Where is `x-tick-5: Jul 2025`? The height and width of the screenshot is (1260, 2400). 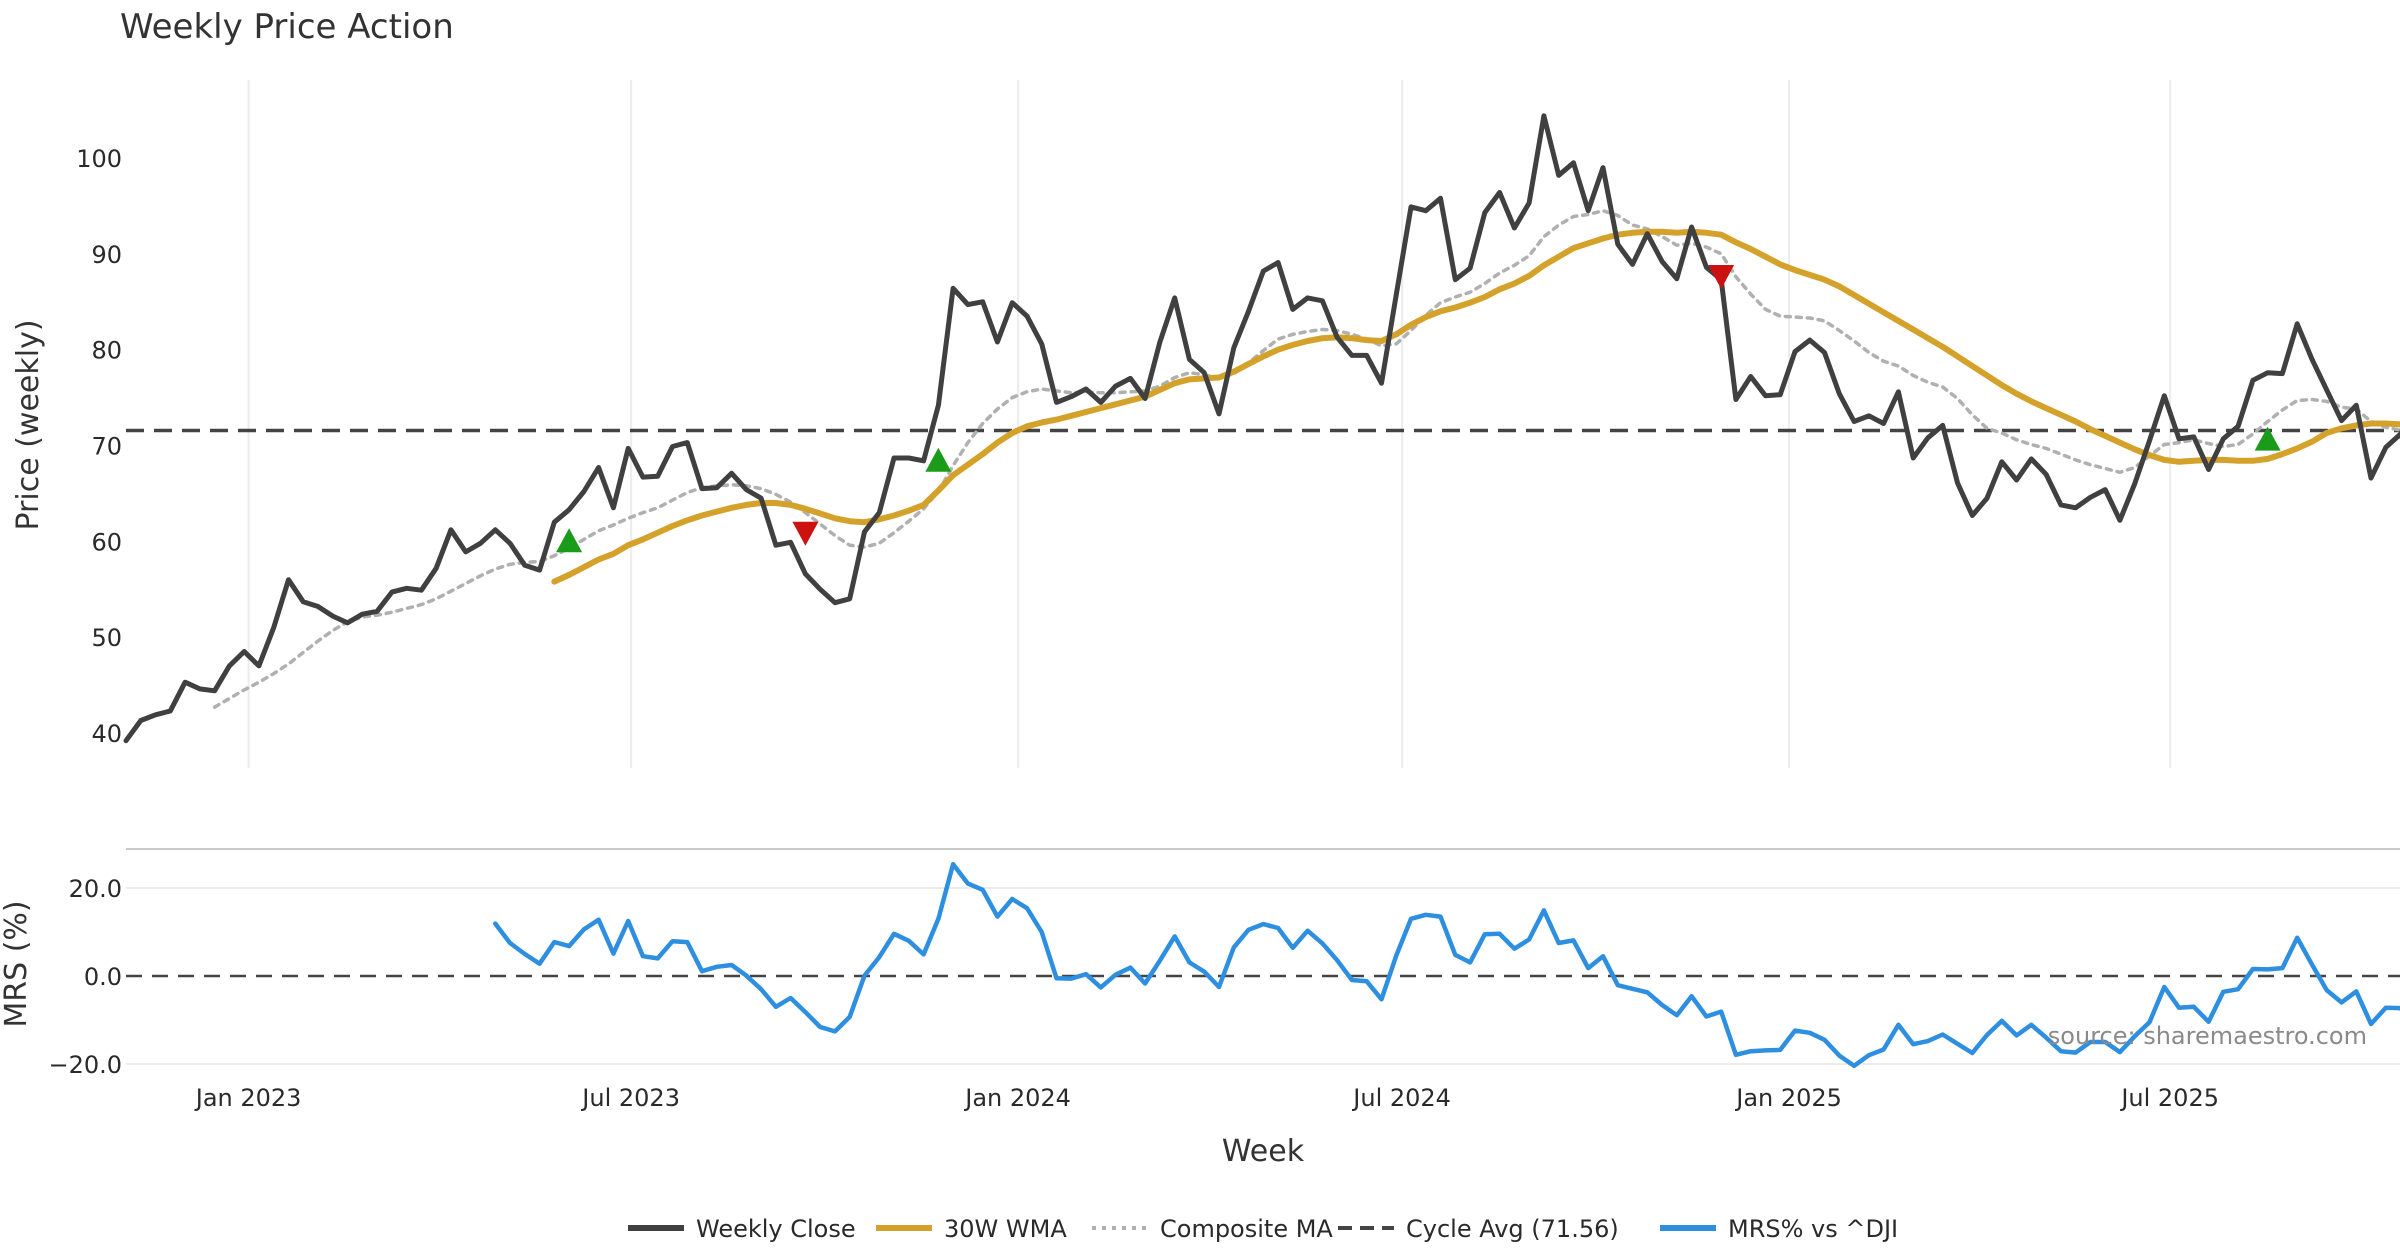 x-tick-5: Jul 2025 is located at coordinates (2169, 1098).